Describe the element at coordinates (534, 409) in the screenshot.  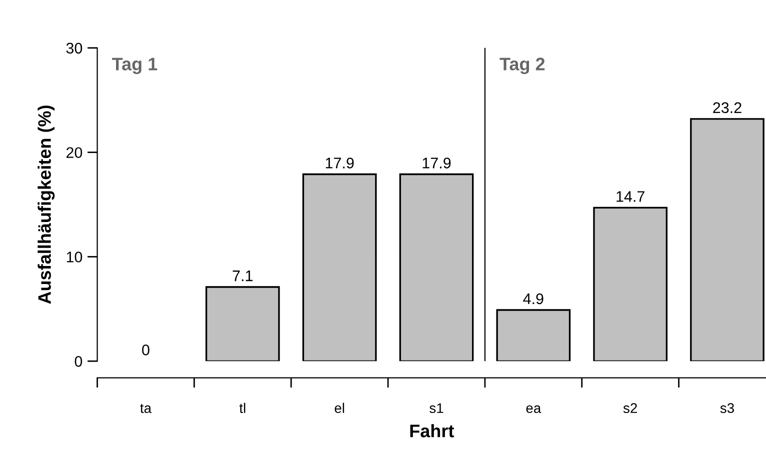
I see `x-tick-label: ea` at that location.